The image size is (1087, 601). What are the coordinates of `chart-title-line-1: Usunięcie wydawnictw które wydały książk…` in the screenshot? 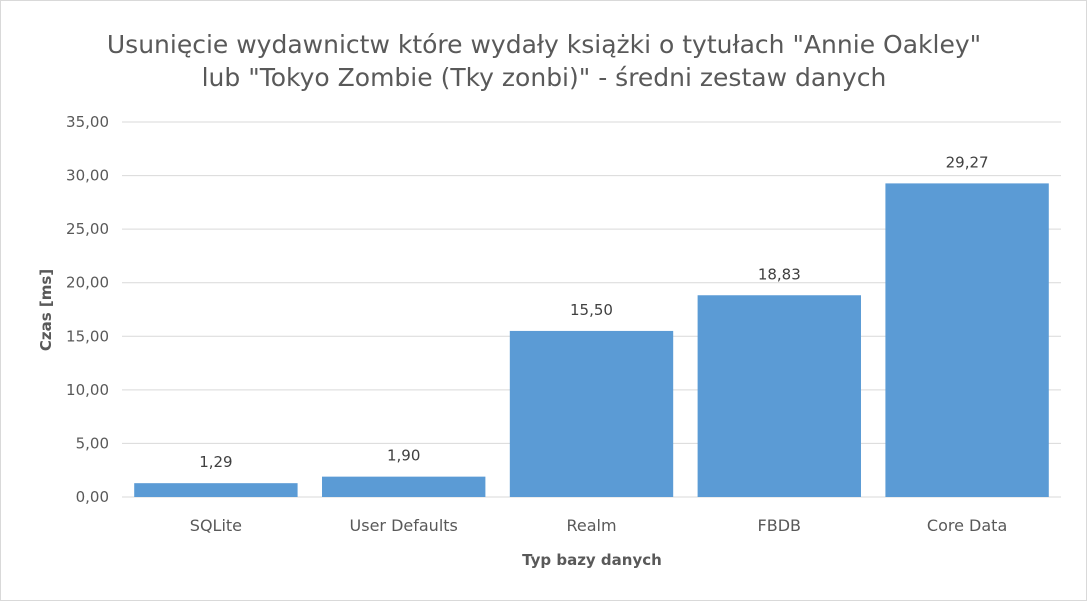 It's located at (544, 44).